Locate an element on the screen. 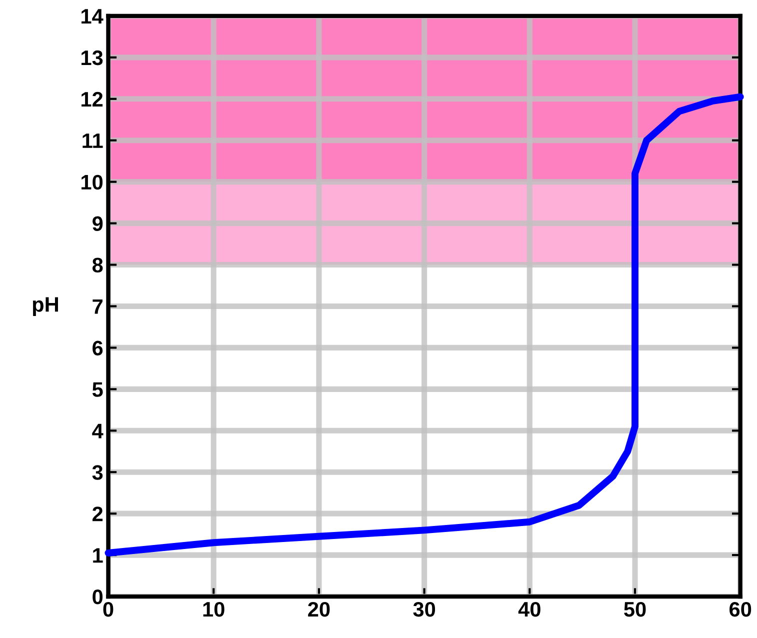  y-tick-label: 8 is located at coordinates (97, 265).